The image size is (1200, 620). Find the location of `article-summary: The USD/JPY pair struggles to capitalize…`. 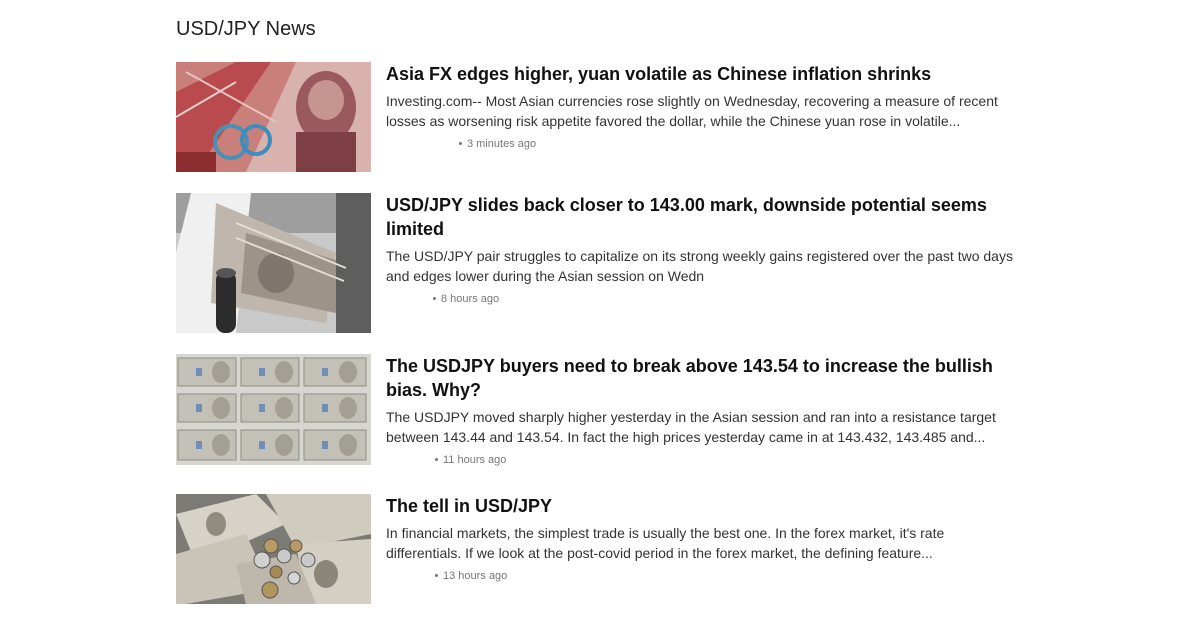

article-summary: The USD/JPY pair struggles to capitalize… is located at coordinates (699, 266).